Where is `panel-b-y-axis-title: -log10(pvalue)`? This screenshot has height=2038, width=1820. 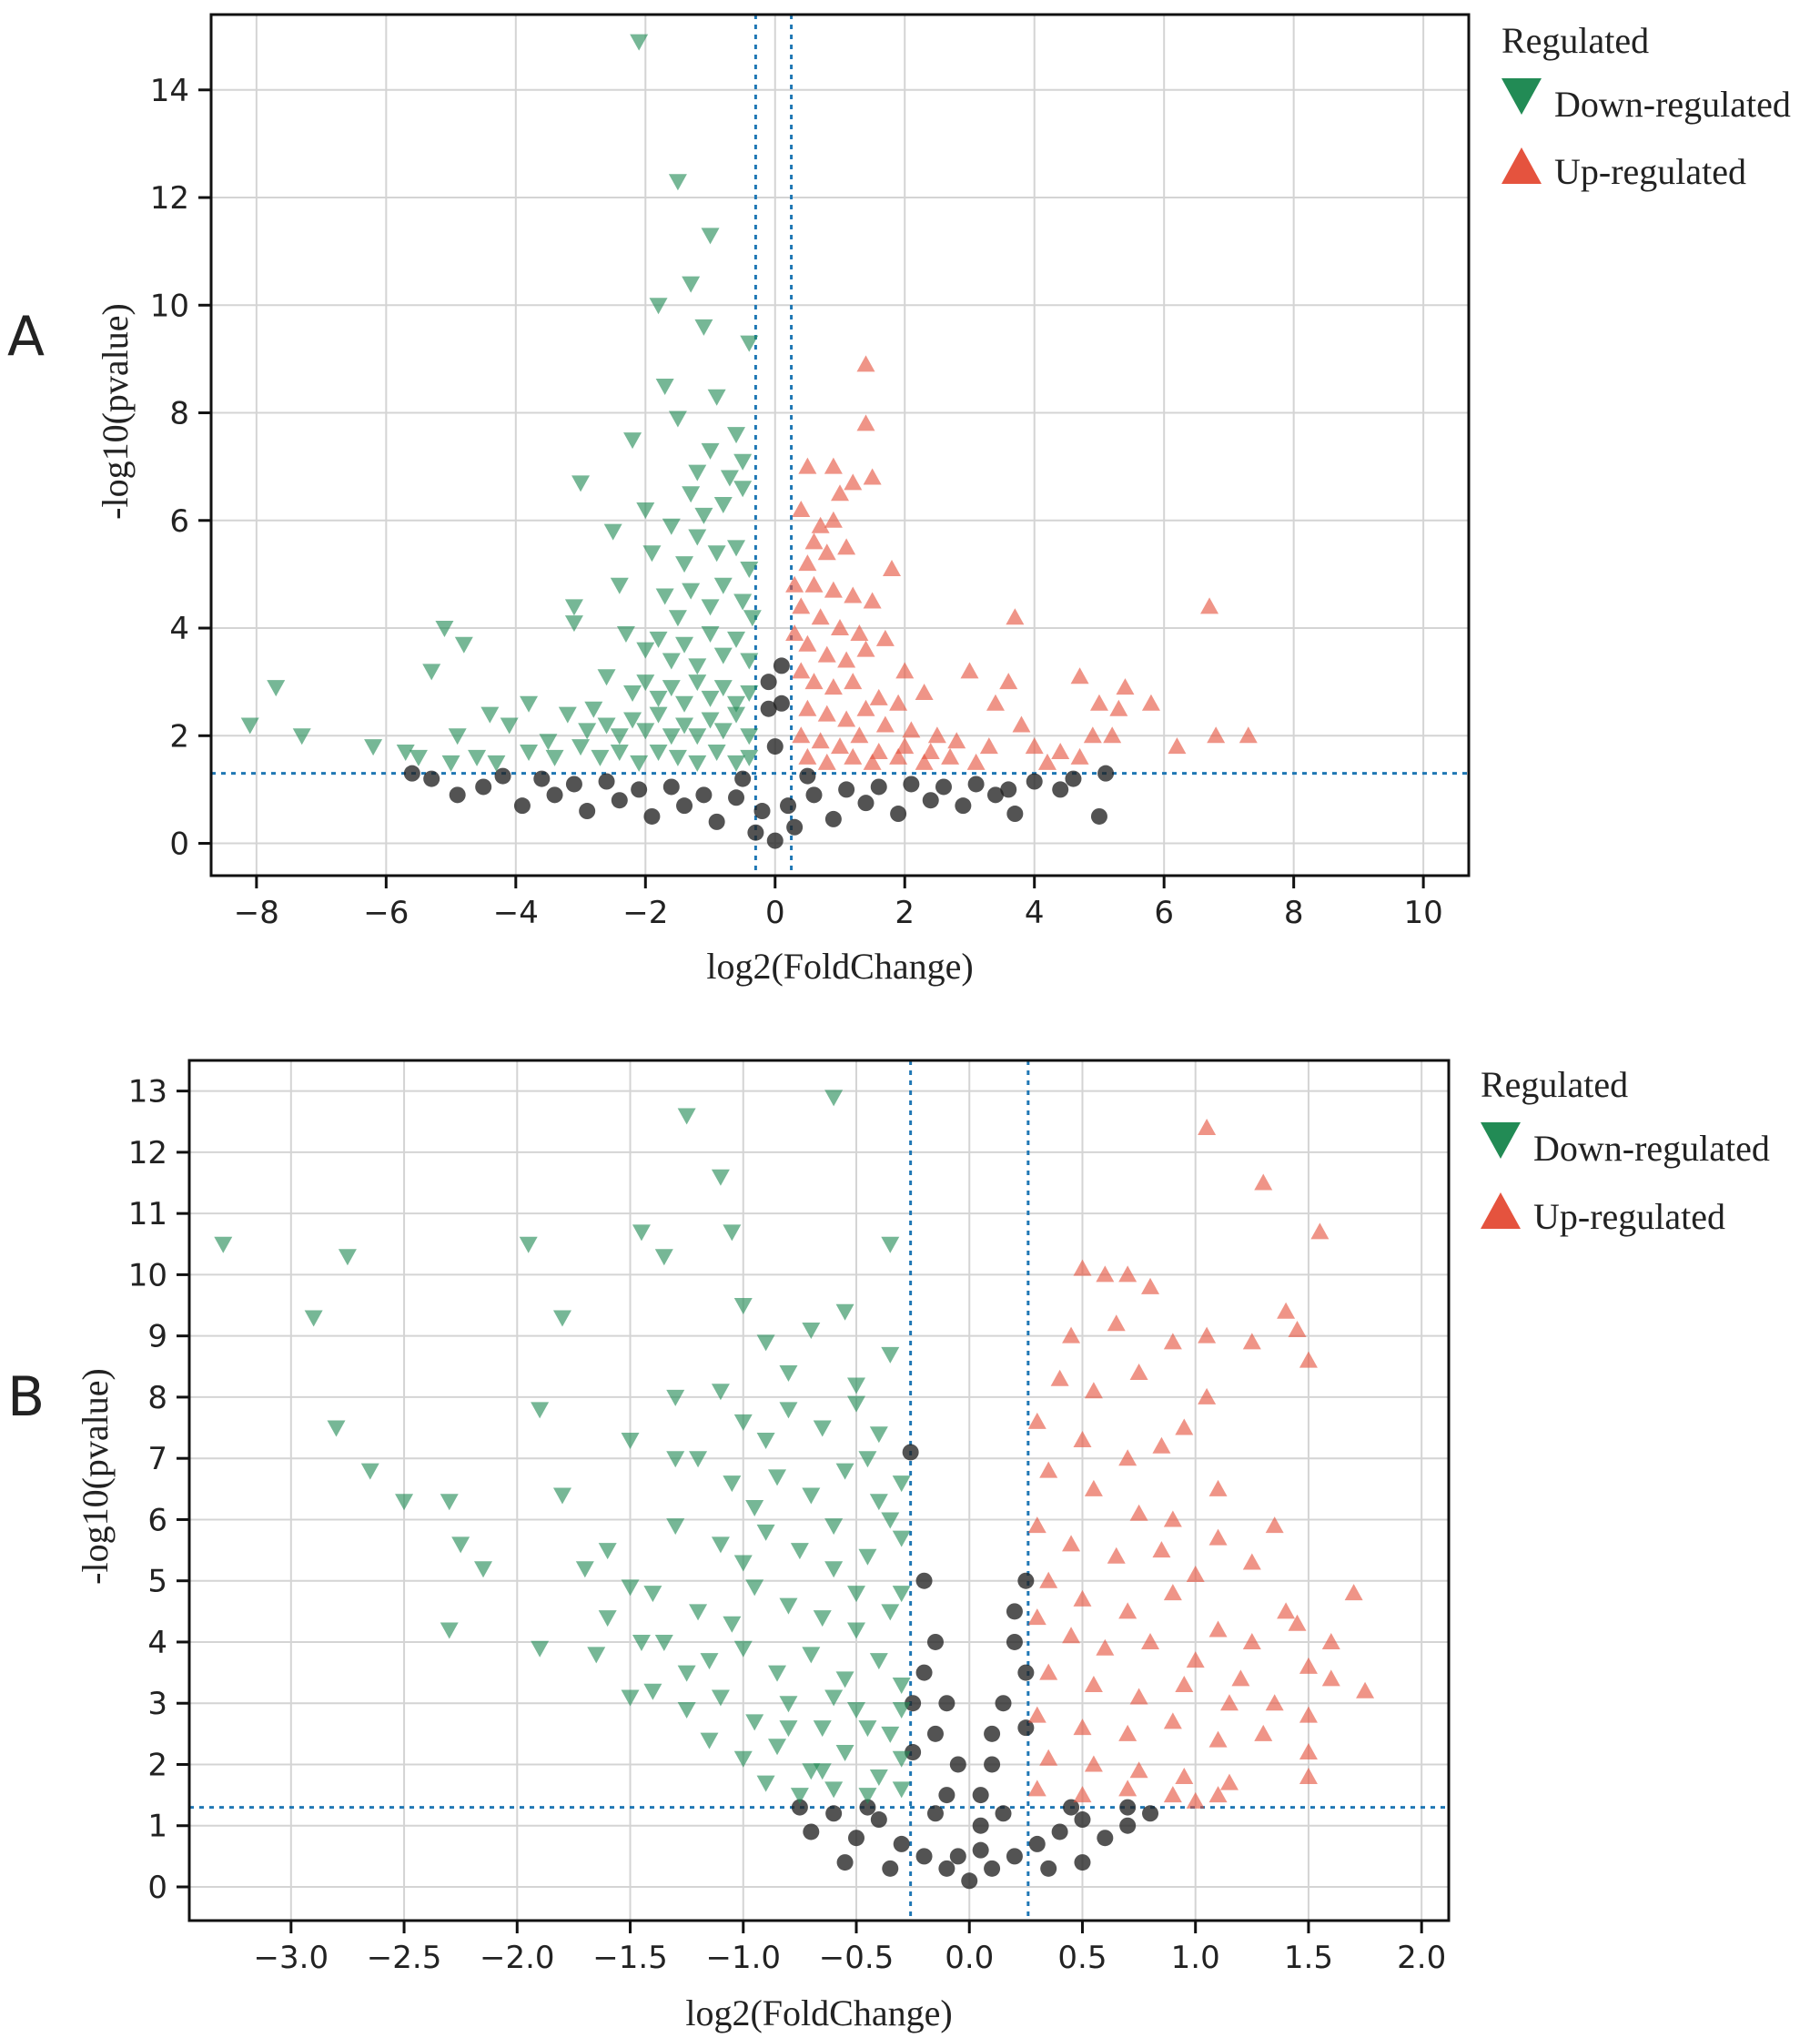 panel-b-y-axis-title: -log10(pvalue) is located at coordinates (95, 1476).